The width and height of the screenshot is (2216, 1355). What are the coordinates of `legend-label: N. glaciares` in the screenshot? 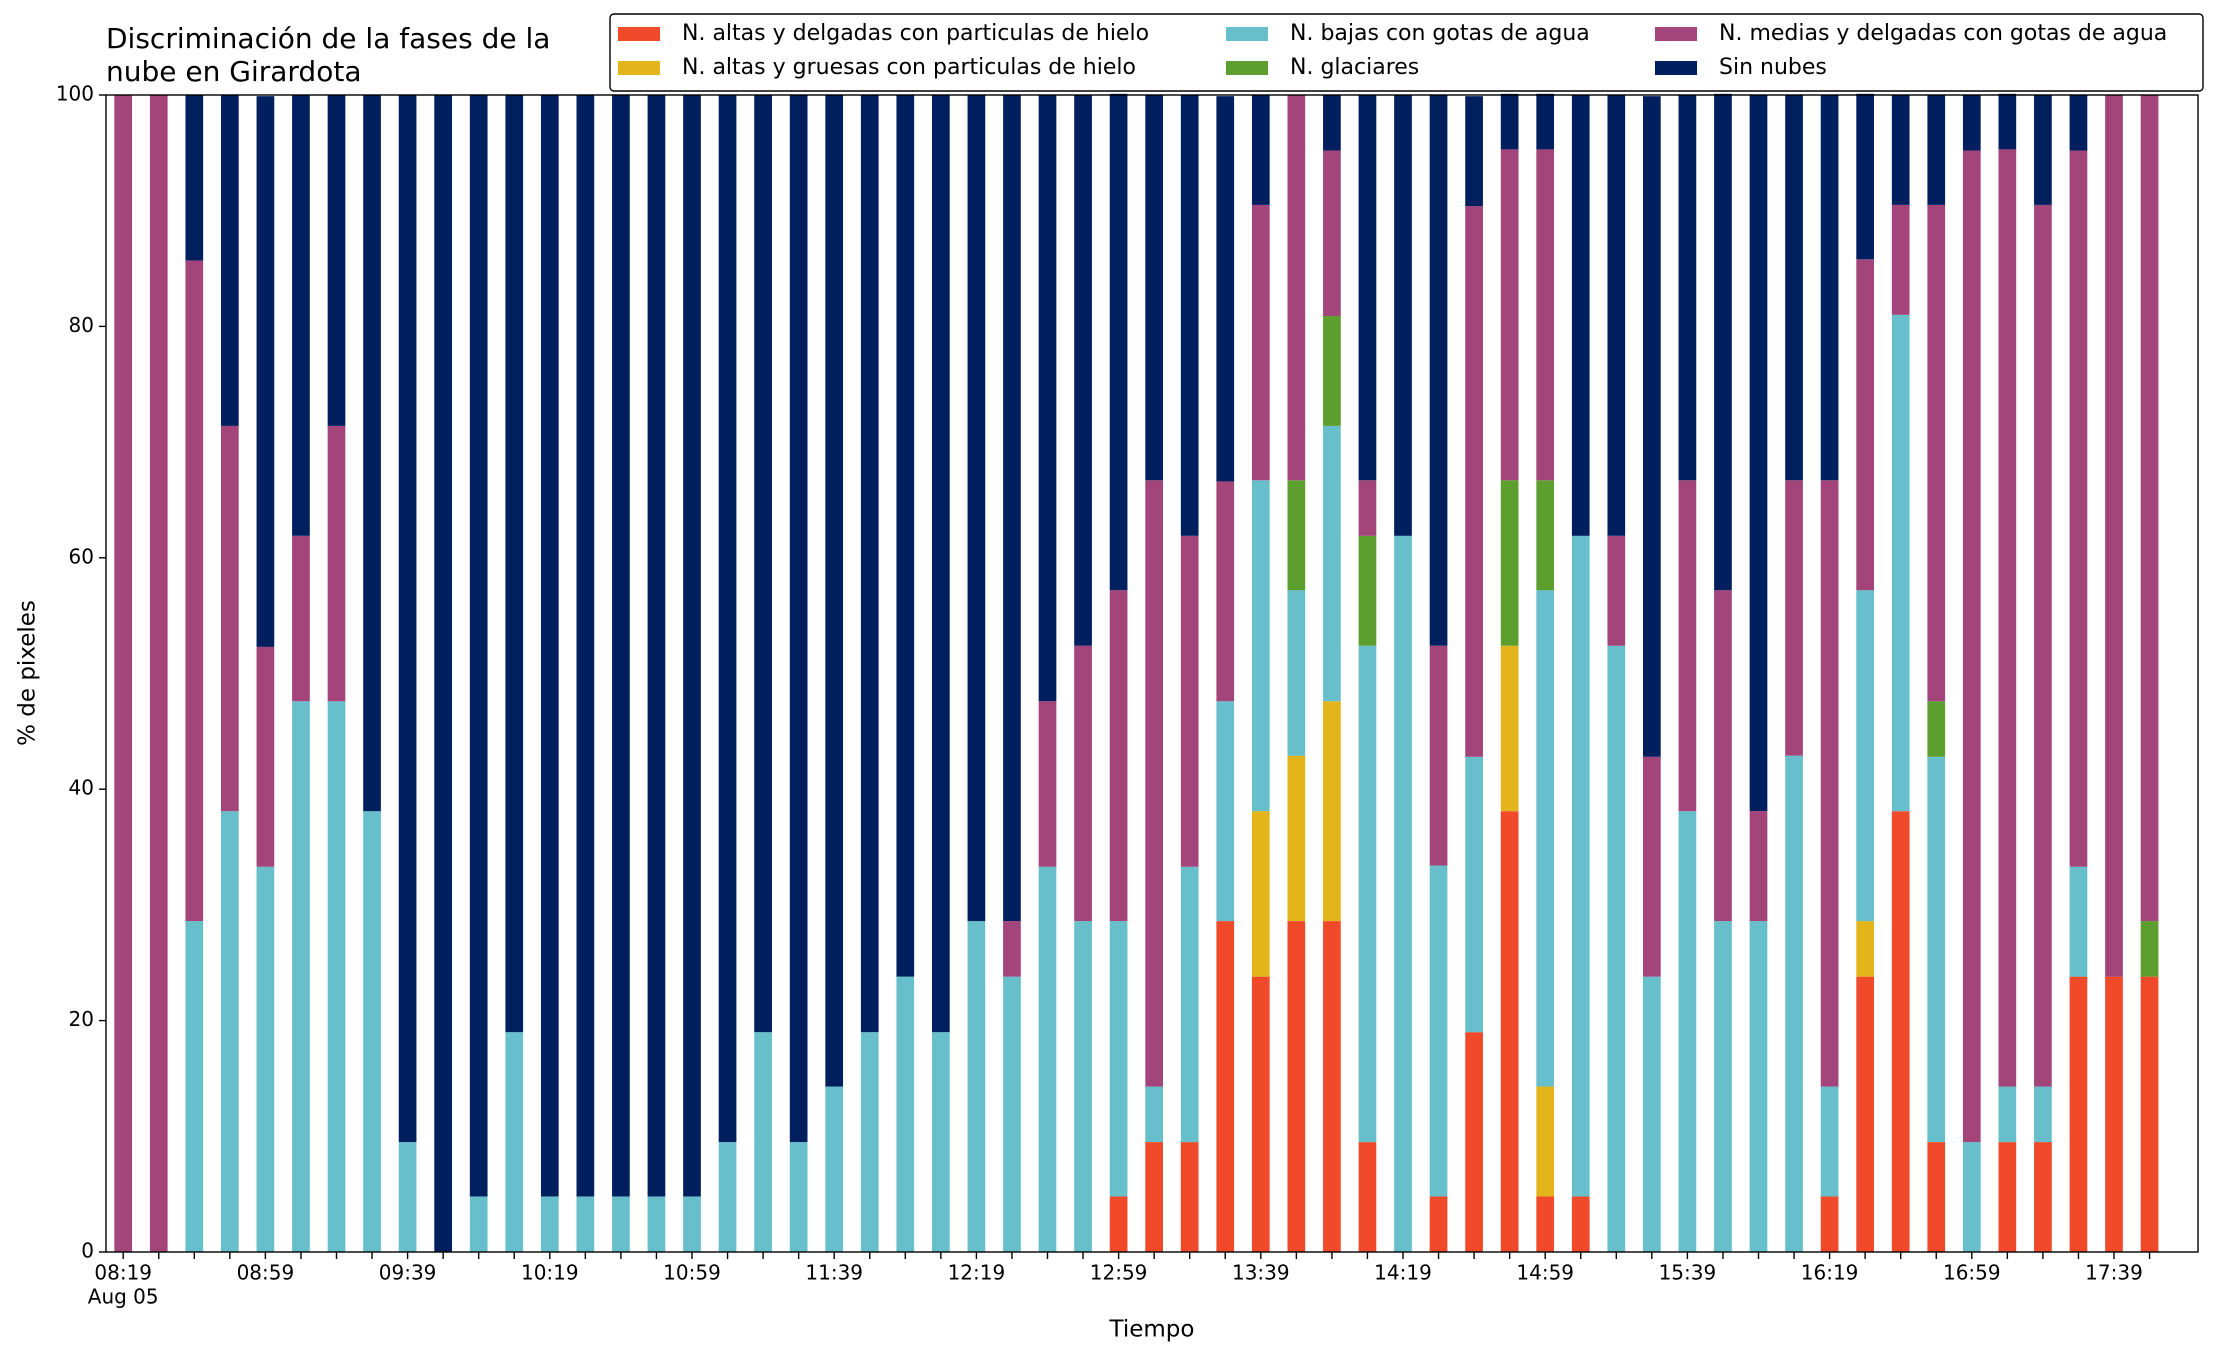 It's located at (1354, 67).